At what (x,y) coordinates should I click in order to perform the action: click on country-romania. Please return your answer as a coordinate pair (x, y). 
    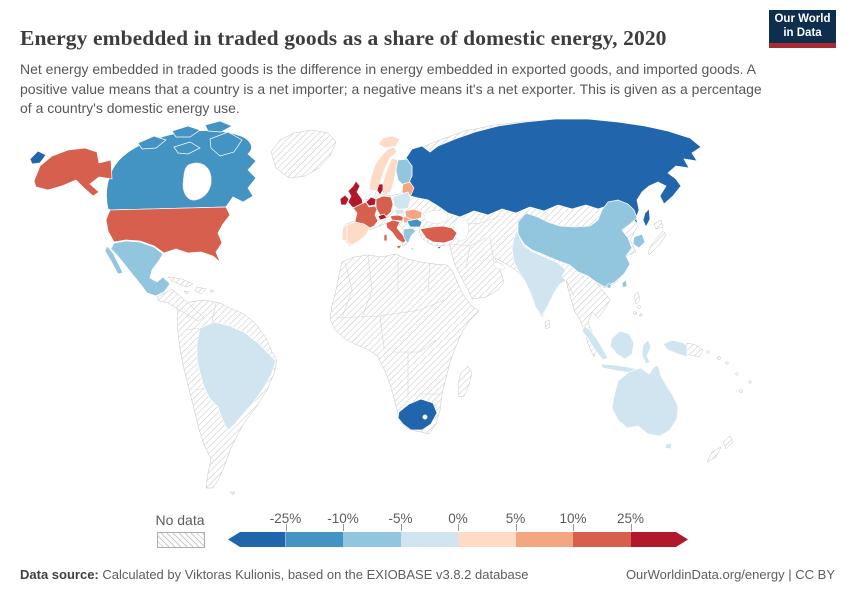
    Looking at the image, I should click on (413, 214).